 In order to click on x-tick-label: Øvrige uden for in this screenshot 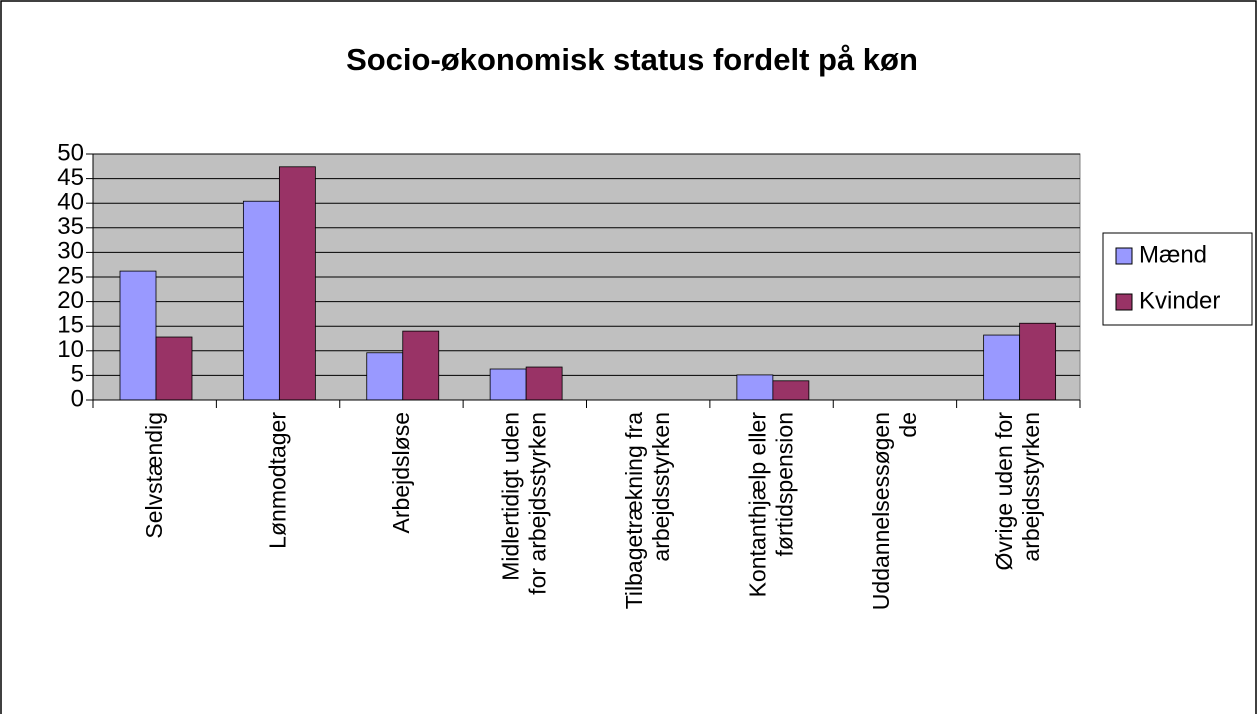, I will do `click(1004, 491)`.